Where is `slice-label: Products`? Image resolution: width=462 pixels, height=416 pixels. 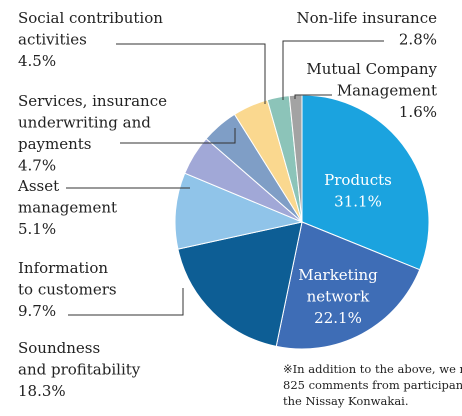
slice-label: Products is located at coordinates (358, 180).